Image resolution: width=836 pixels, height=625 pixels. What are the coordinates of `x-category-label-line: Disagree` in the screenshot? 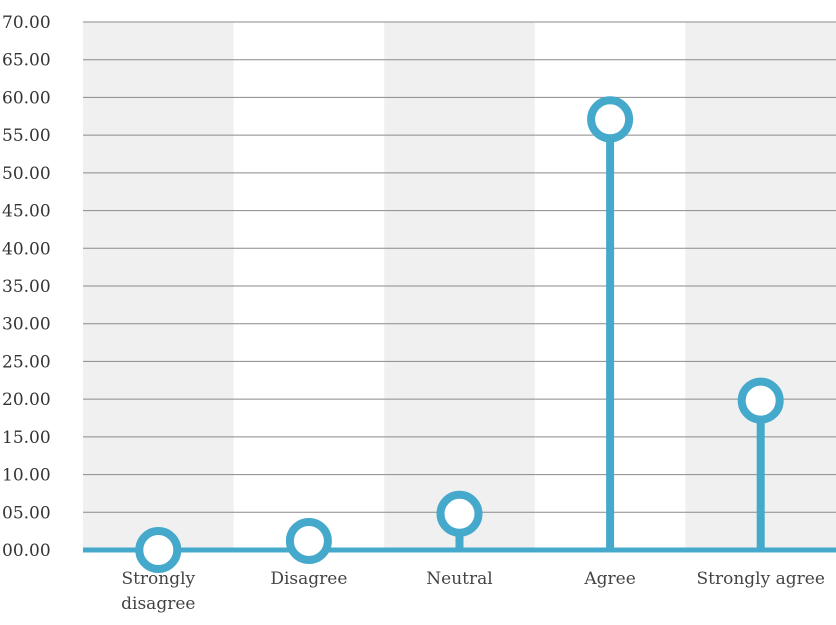 It's located at (308, 579).